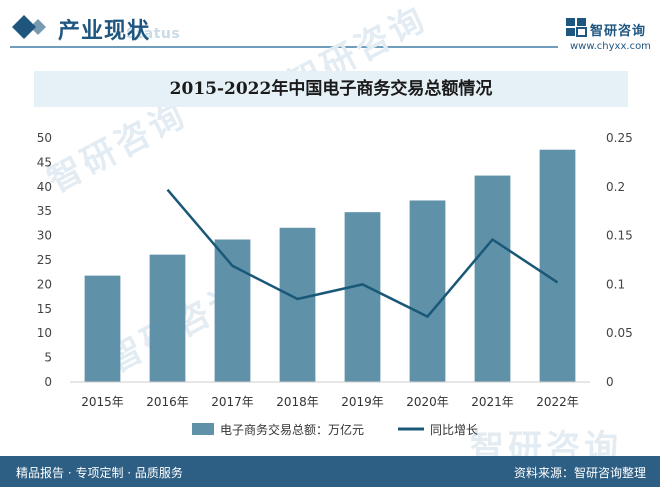 Image resolution: width=660 pixels, height=487 pixels. Describe the element at coordinates (292, 429) in the screenshot. I see `legend-label-bar: 电子商务交易总额：万亿元` at that location.